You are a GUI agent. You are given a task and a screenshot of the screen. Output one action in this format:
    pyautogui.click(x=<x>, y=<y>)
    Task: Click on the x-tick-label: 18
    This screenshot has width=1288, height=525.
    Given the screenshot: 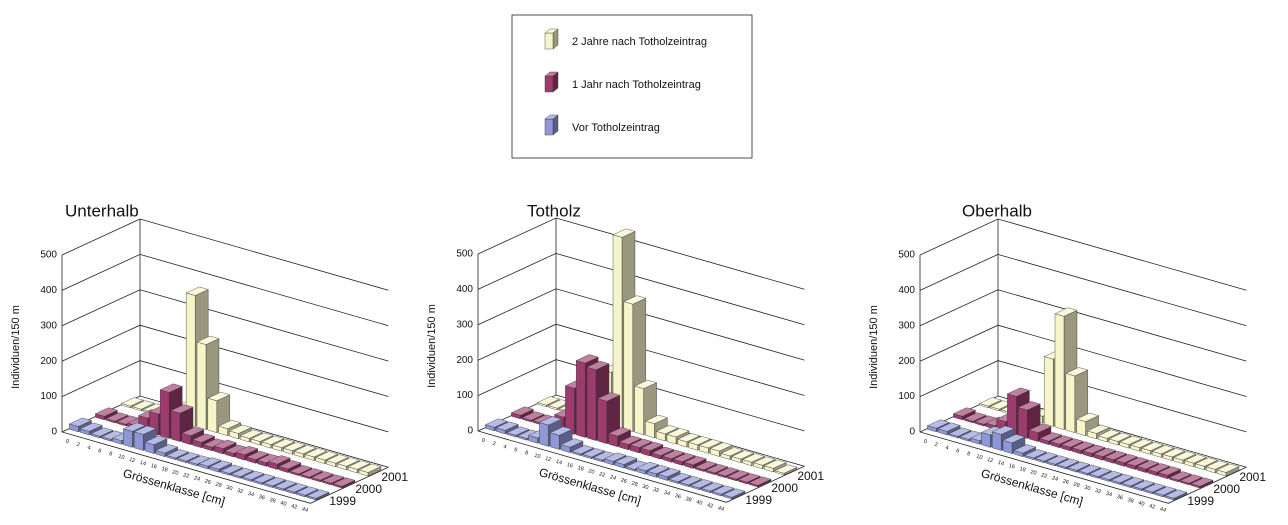 What is the action you would take?
    pyautogui.click(x=1023, y=469)
    